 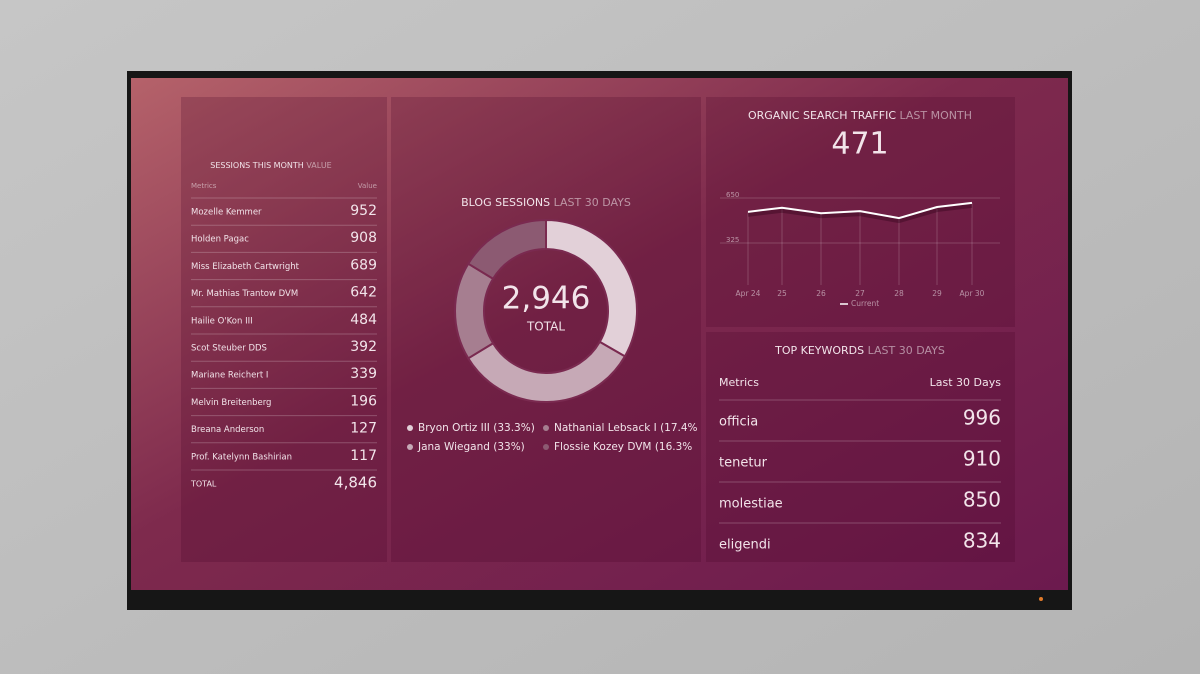 I want to click on power-led, so click(x=1041, y=599).